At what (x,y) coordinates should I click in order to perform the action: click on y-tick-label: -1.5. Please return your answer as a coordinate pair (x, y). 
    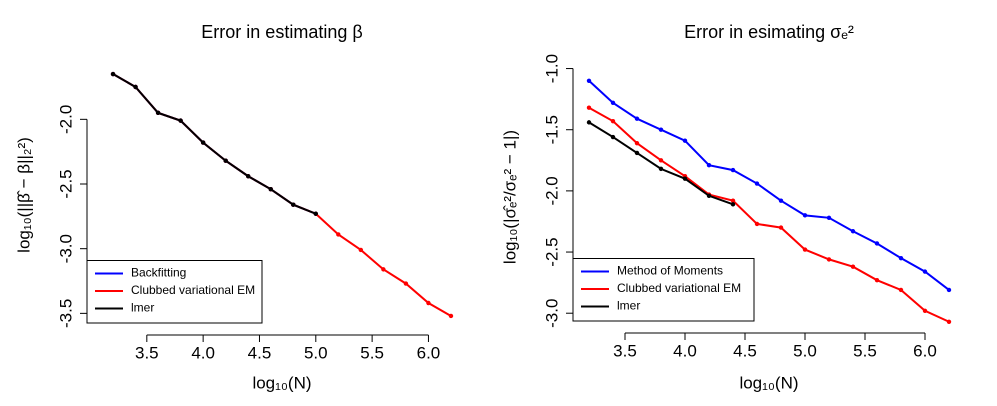
    Looking at the image, I should click on (551, 129).